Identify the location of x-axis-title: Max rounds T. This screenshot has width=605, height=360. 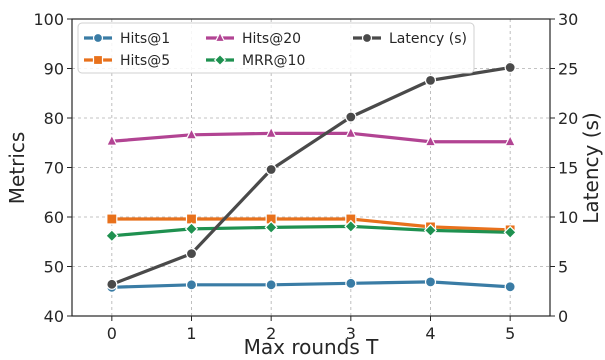
(312, 347).